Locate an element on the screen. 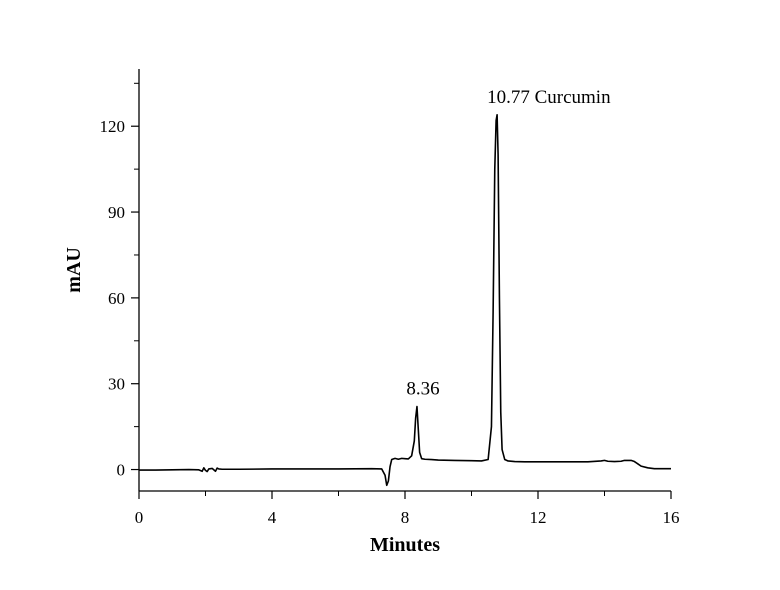 The width and height of the screenshot is (780, 590). x-axis-label: Minutes is located at coordinates (405, 545).